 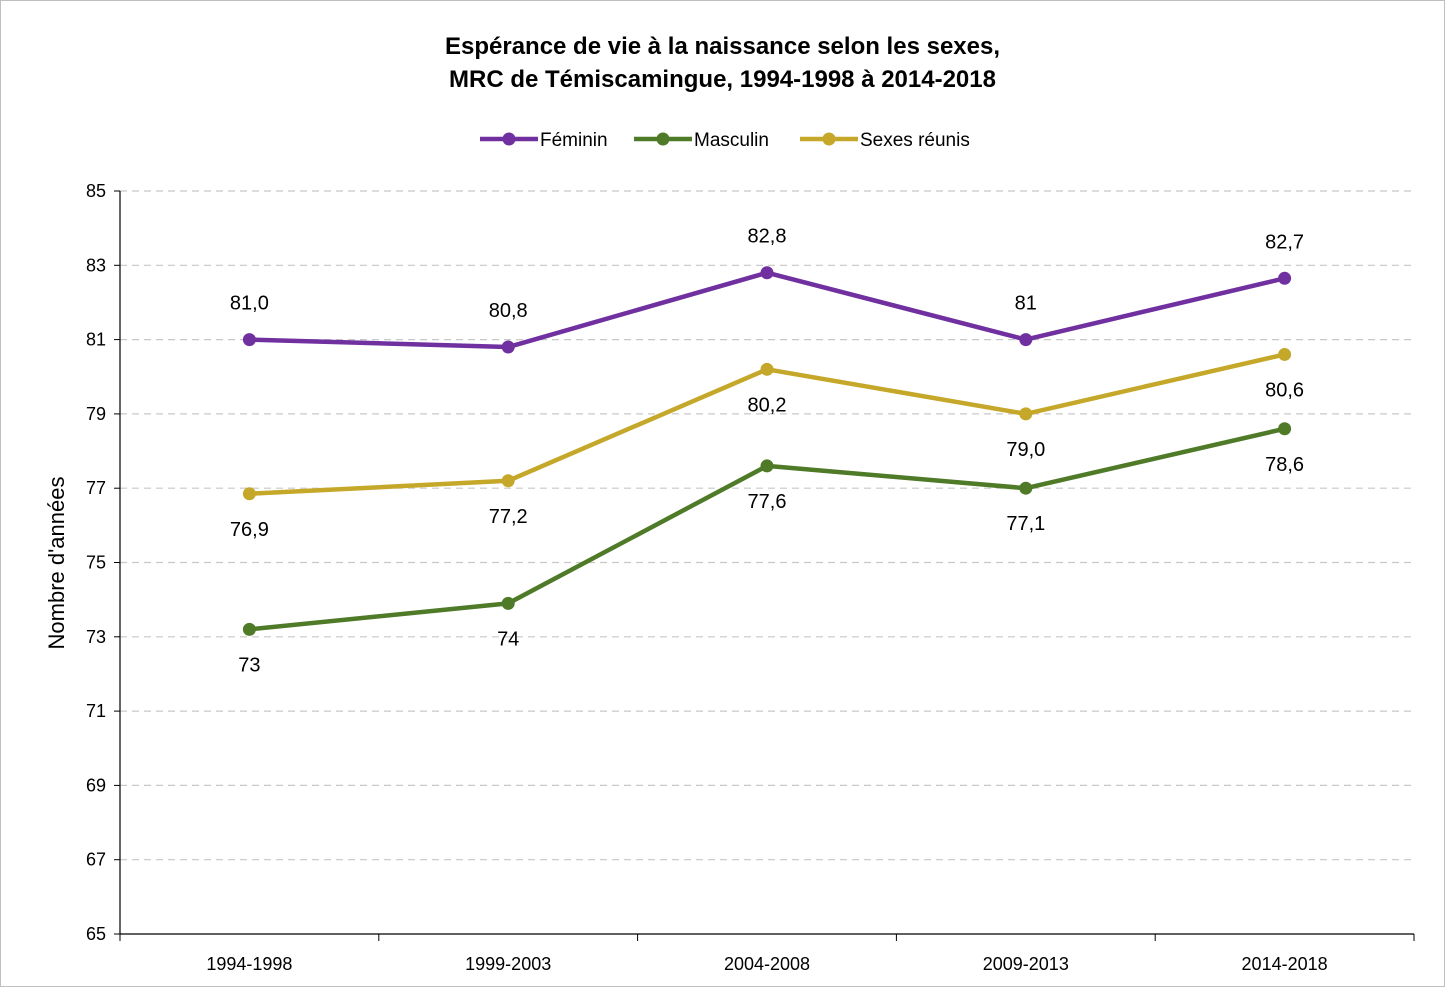 What do you see at coordinates (767, 405) in the screenshot?
I see `data-label: 80,2` at bounding box center [767, 405].